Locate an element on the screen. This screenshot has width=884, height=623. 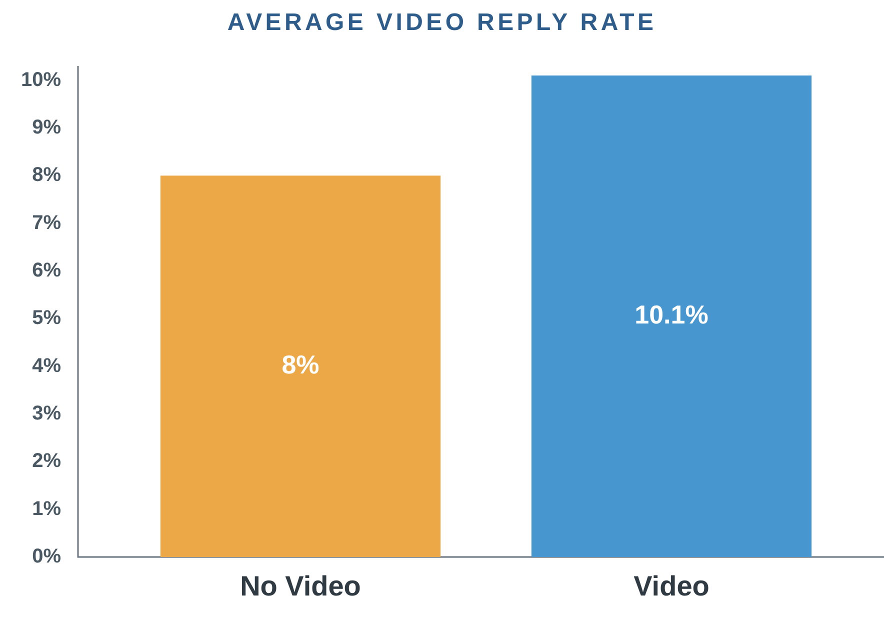
y-tick-label: 8% is located at coordinates (47, 175).